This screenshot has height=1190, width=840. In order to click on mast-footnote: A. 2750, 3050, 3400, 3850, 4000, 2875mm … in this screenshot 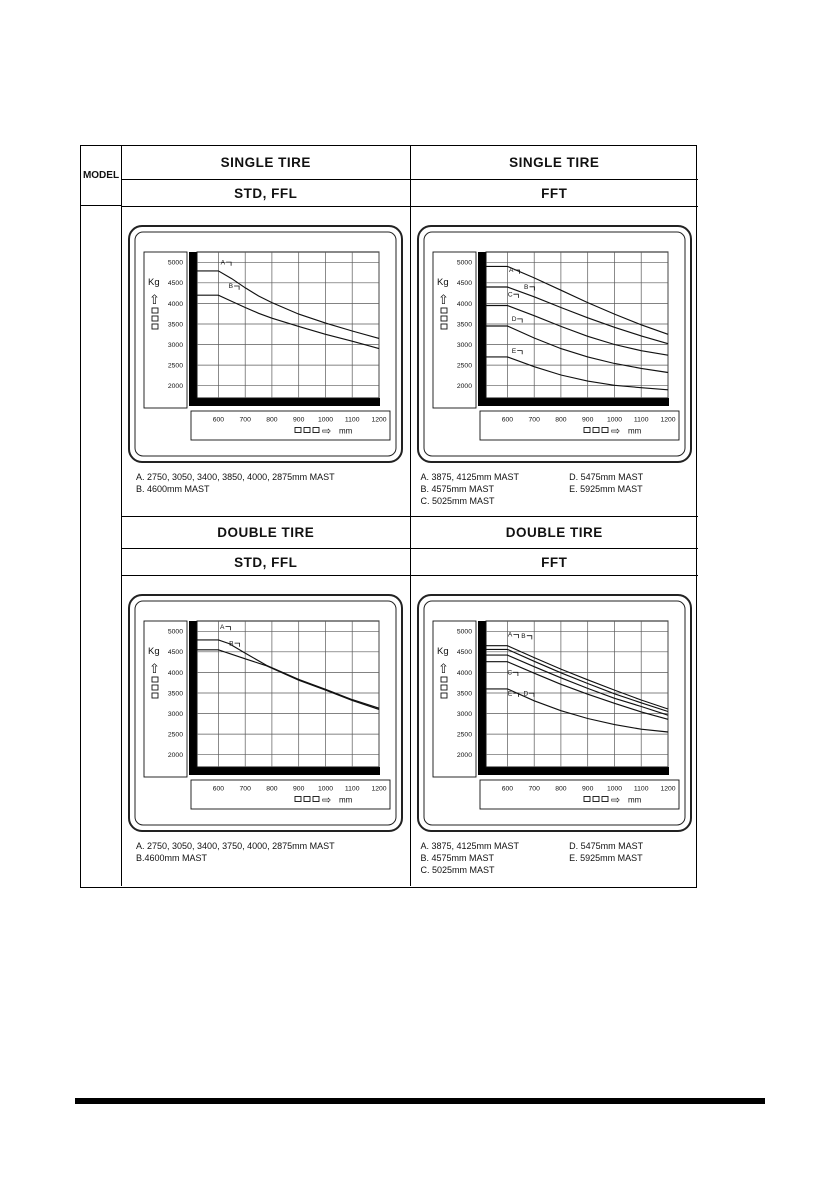, I will do `click(266, 483)`.